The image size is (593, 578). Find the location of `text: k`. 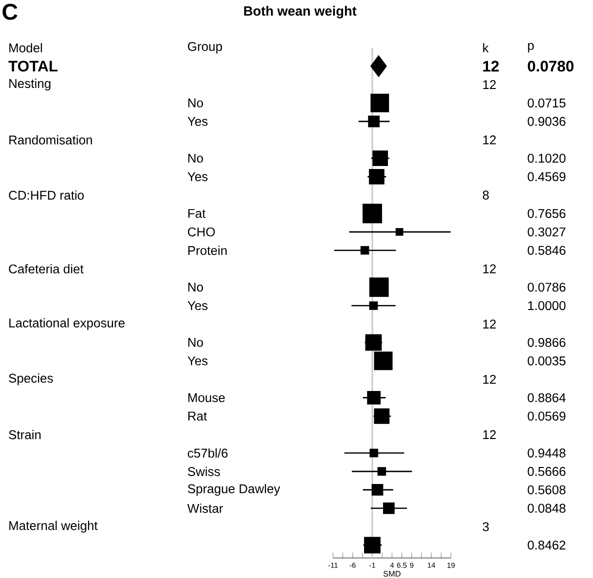

text: k is located at coordinates (486, 47).